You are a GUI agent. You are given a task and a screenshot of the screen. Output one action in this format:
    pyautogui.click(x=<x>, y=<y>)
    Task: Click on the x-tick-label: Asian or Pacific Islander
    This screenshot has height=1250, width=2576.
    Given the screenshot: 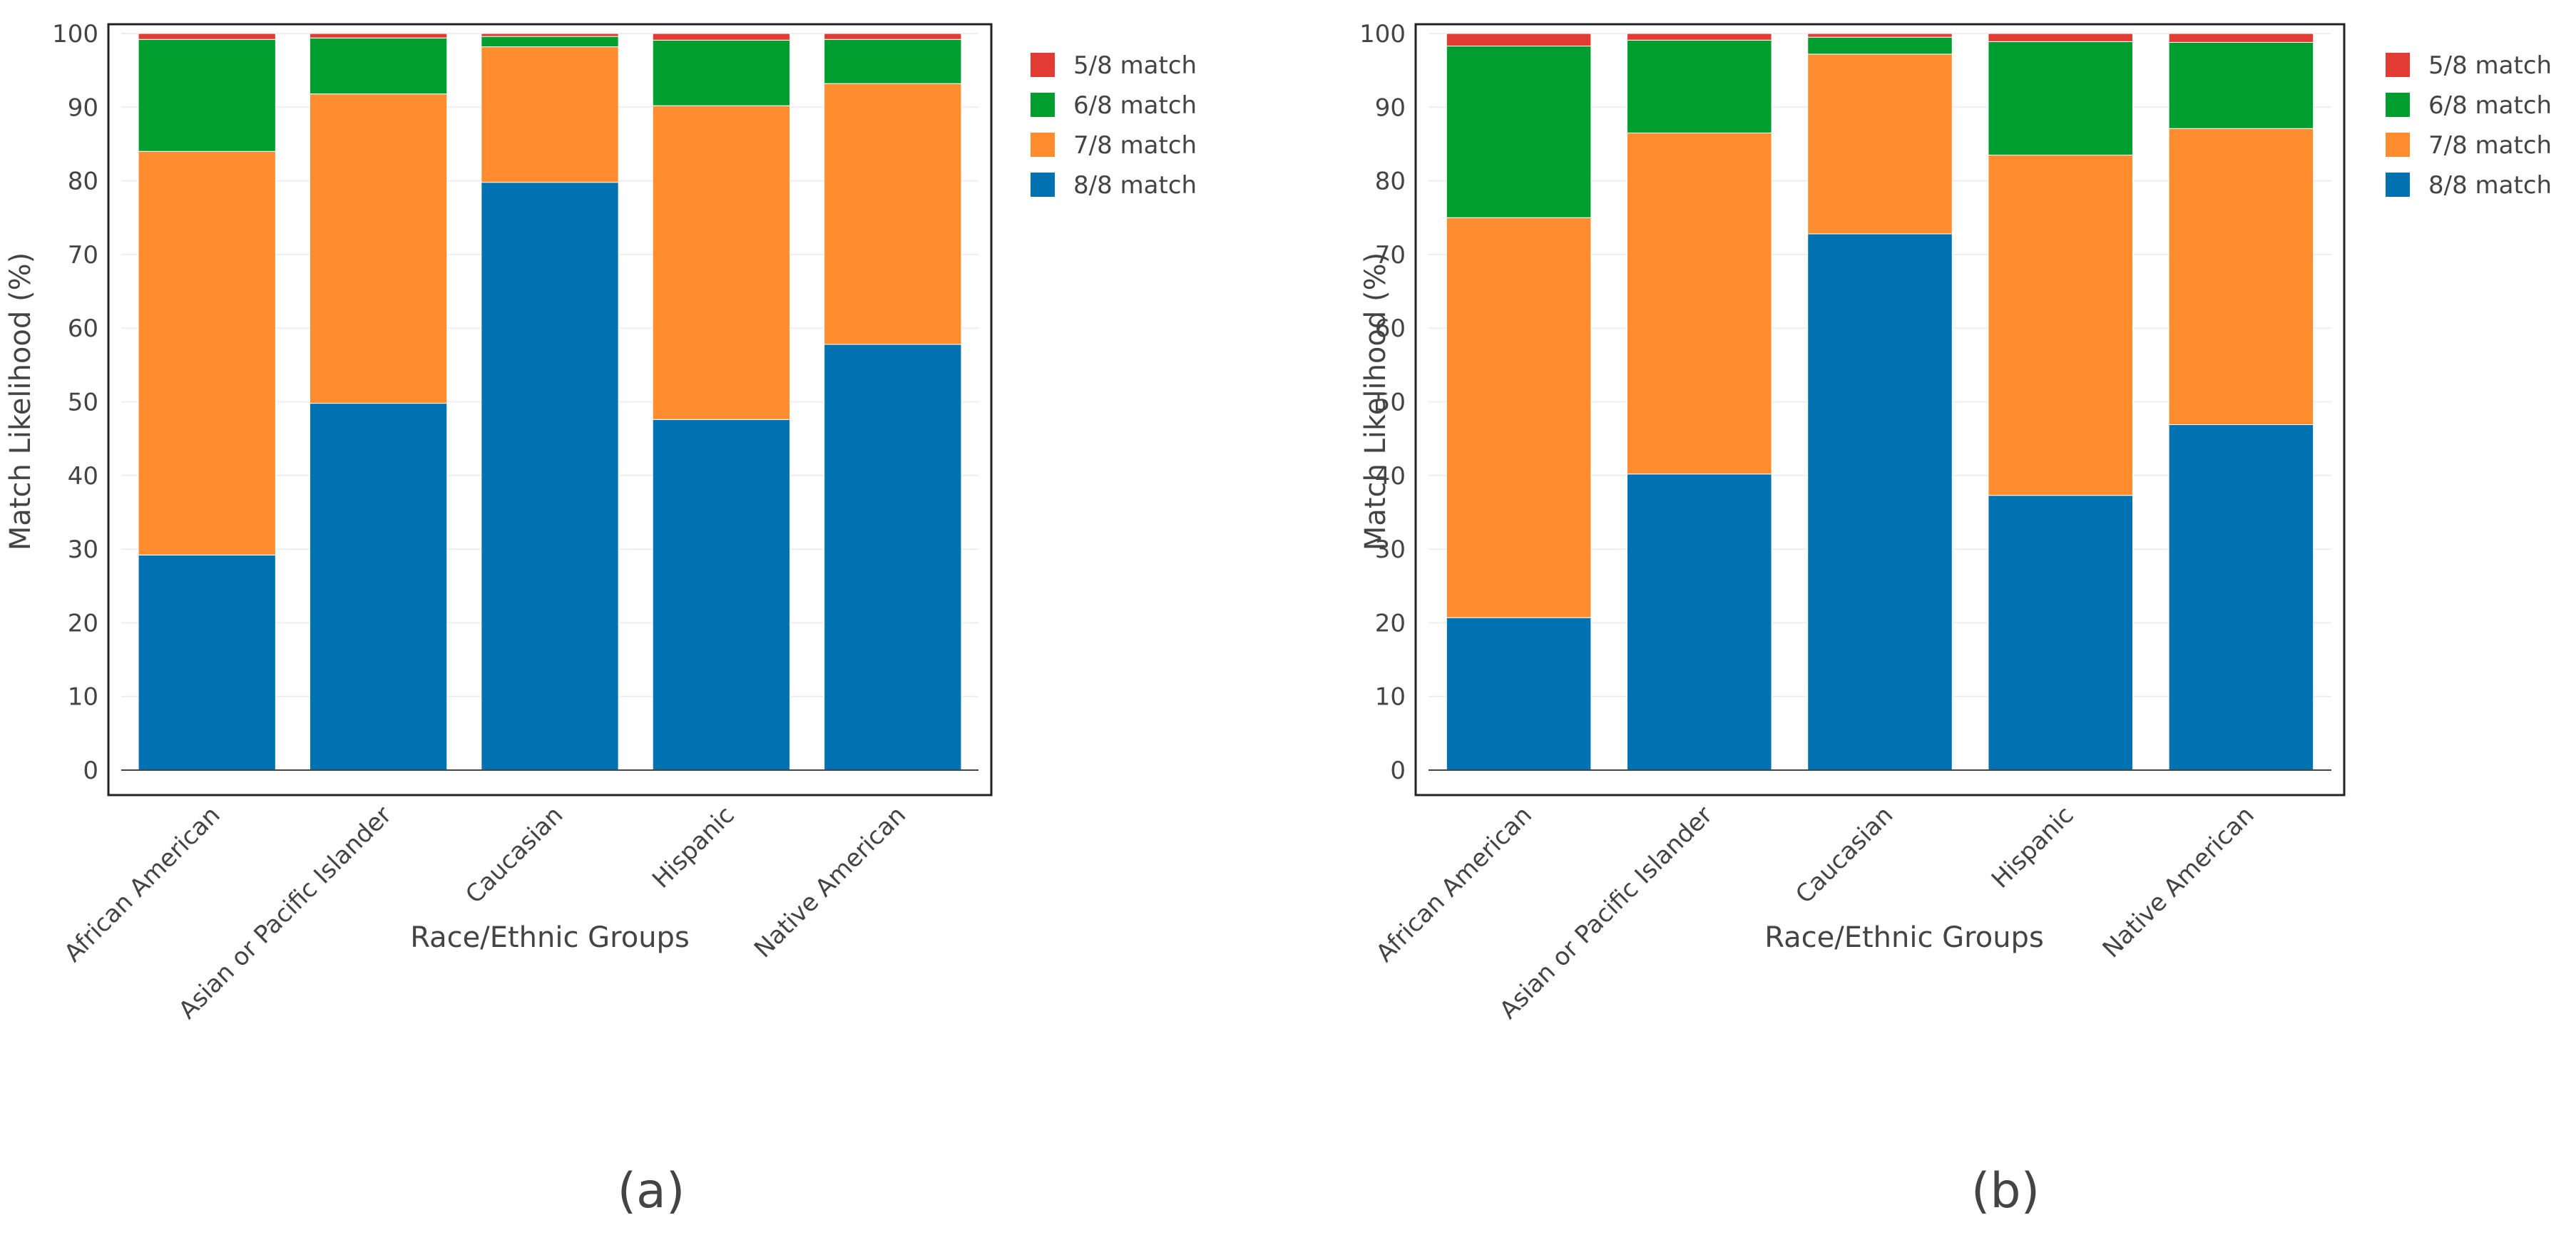 What is the action you would take?
    pyautogui.click(x=1606, y=913)
    